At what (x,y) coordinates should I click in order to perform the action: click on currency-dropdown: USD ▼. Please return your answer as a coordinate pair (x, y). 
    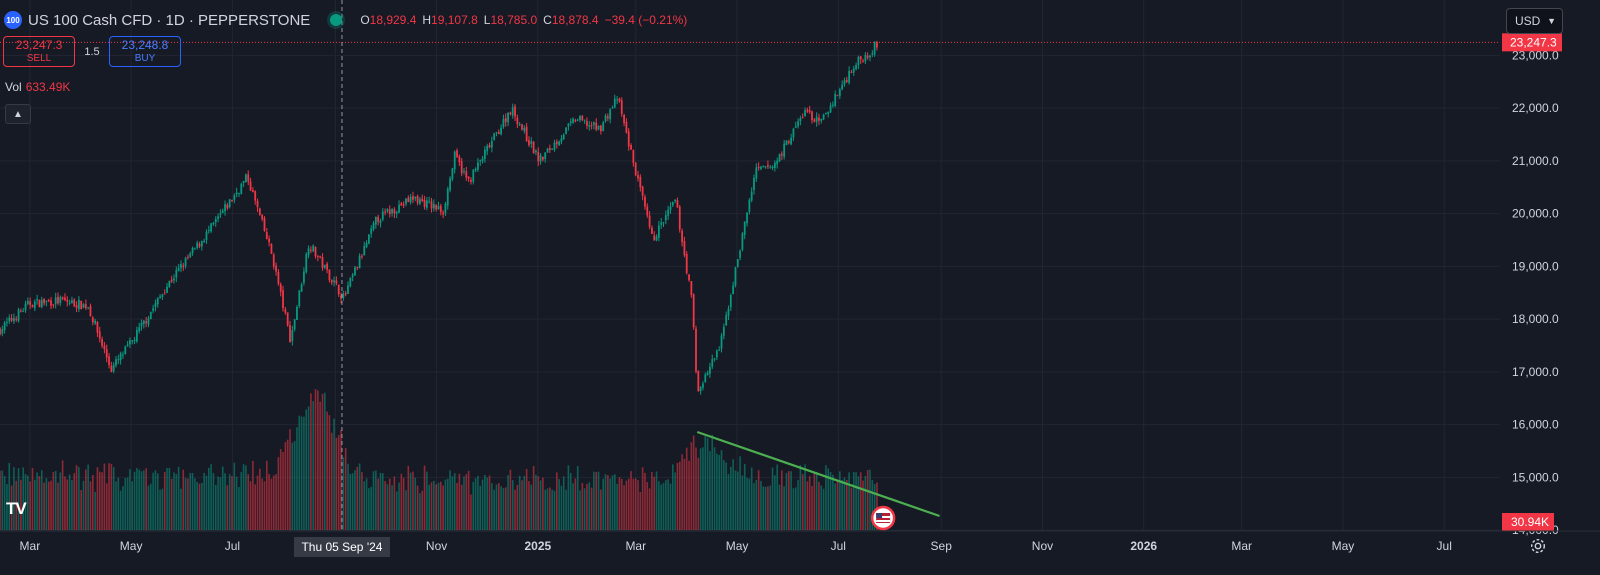
    Looking at the image, I should click on (1534, 21).